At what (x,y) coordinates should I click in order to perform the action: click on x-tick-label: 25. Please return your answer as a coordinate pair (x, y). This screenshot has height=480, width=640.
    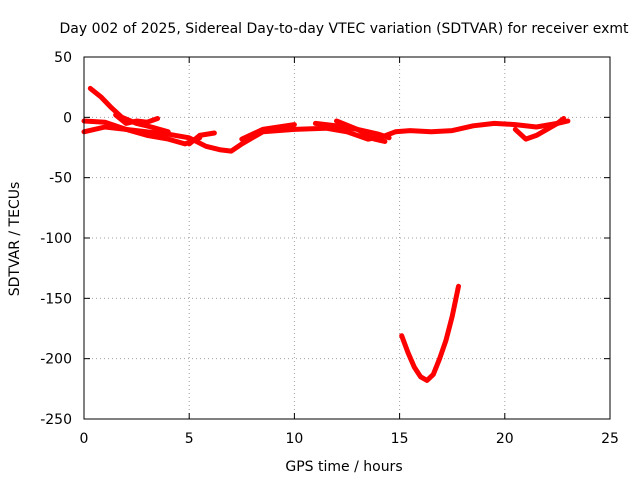
    Looking at the image, I should click on (610, 439).